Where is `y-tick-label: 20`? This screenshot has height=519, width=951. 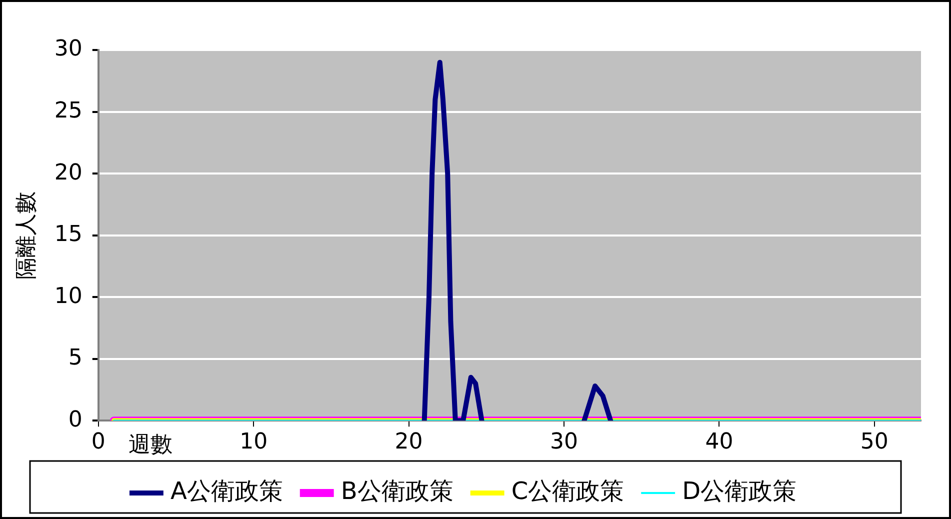 y-tick-label: 20 is located at coordinates (68, 173).